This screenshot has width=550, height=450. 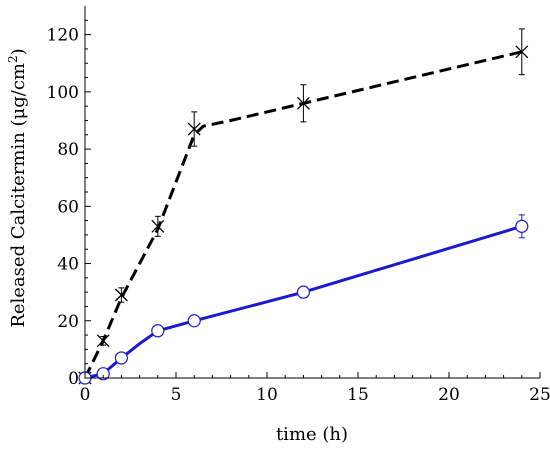 What do you see at coordinates (539, 395) in the screenshot?
I see `x-tick-label: 25` at bounding box center [539, 395].